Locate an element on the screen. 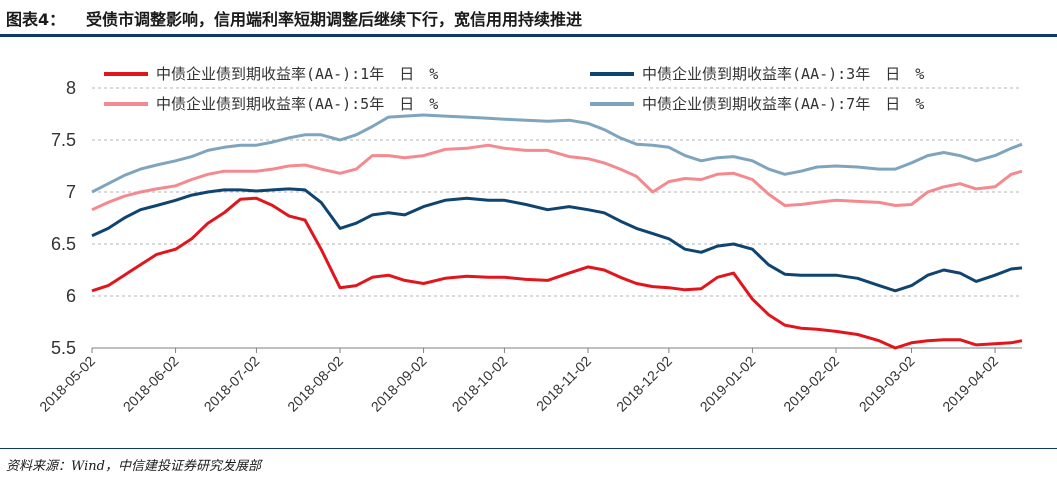 This screenshot has width=1057, height=478. header-rule is located at coordinates (528, 35).